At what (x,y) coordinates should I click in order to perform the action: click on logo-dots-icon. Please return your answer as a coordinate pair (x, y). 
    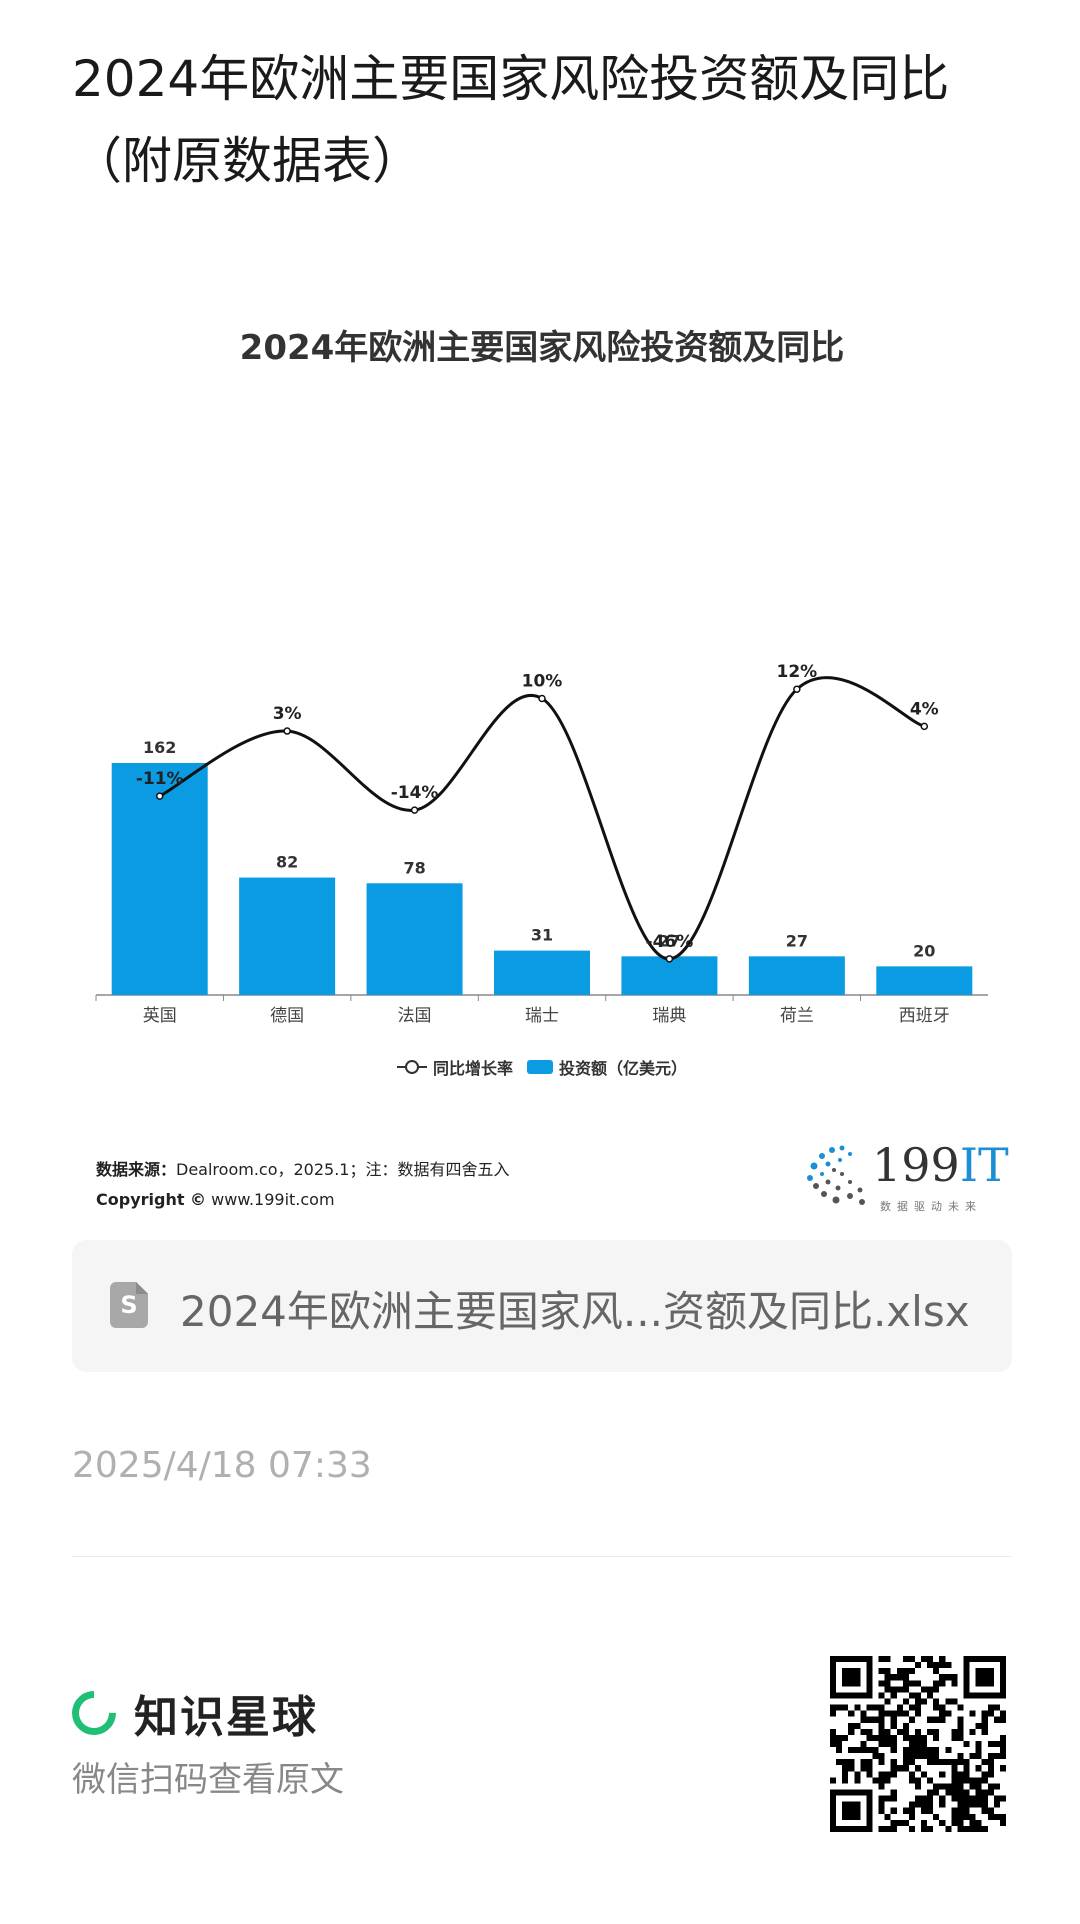
    Looking at the image, I should click on (836, 1175).